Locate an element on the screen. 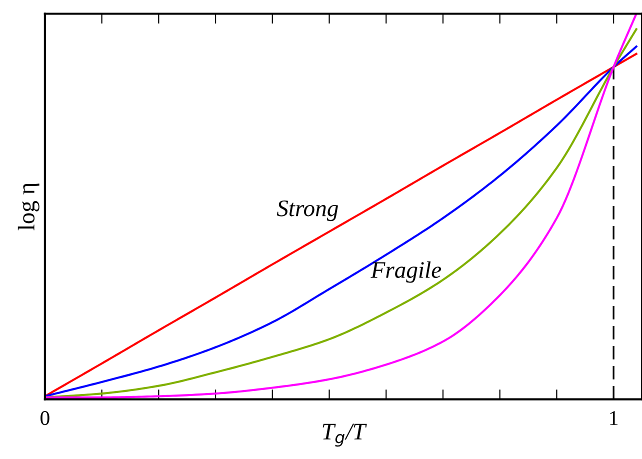 The height and width of the screenshot is (459, 642). annotation: Fragile is located at coordinates (406, 272).